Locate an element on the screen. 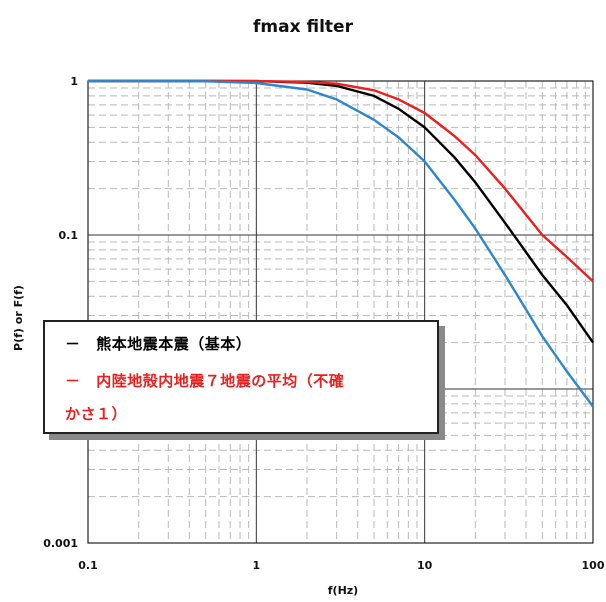 Image resolution: width=606 pixels, height=602 pixels. legend-item-kumamoto: － 熊本地震本震（基本） is located at coordinates (247, 344).